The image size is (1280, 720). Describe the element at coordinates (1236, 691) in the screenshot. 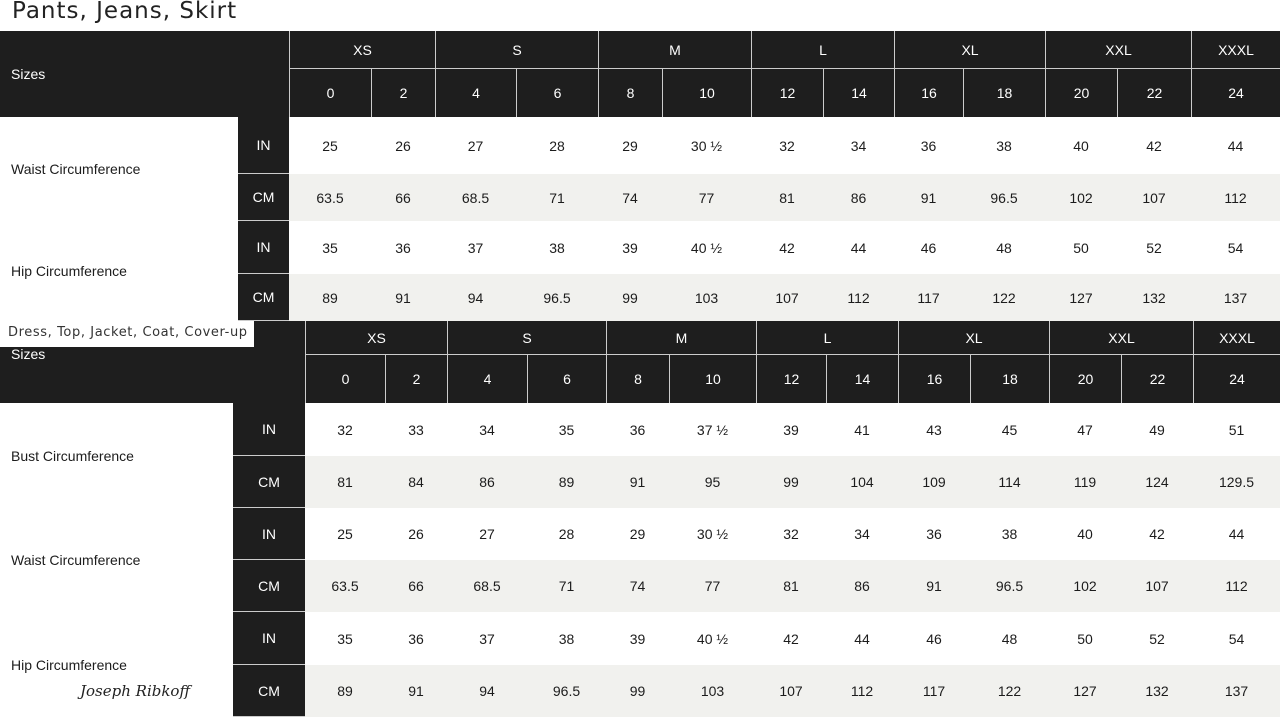

I see `size-value-cell: 137` at that location.